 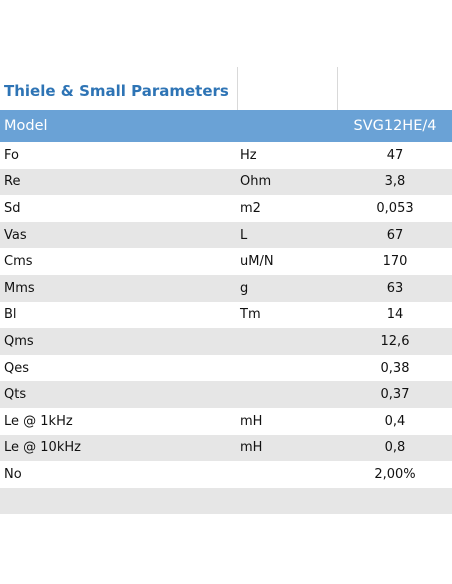 What do you see at coordinates (395, 155) in the screenshot?
I see `parameter-value: 47` at bounding box center [395, 155].